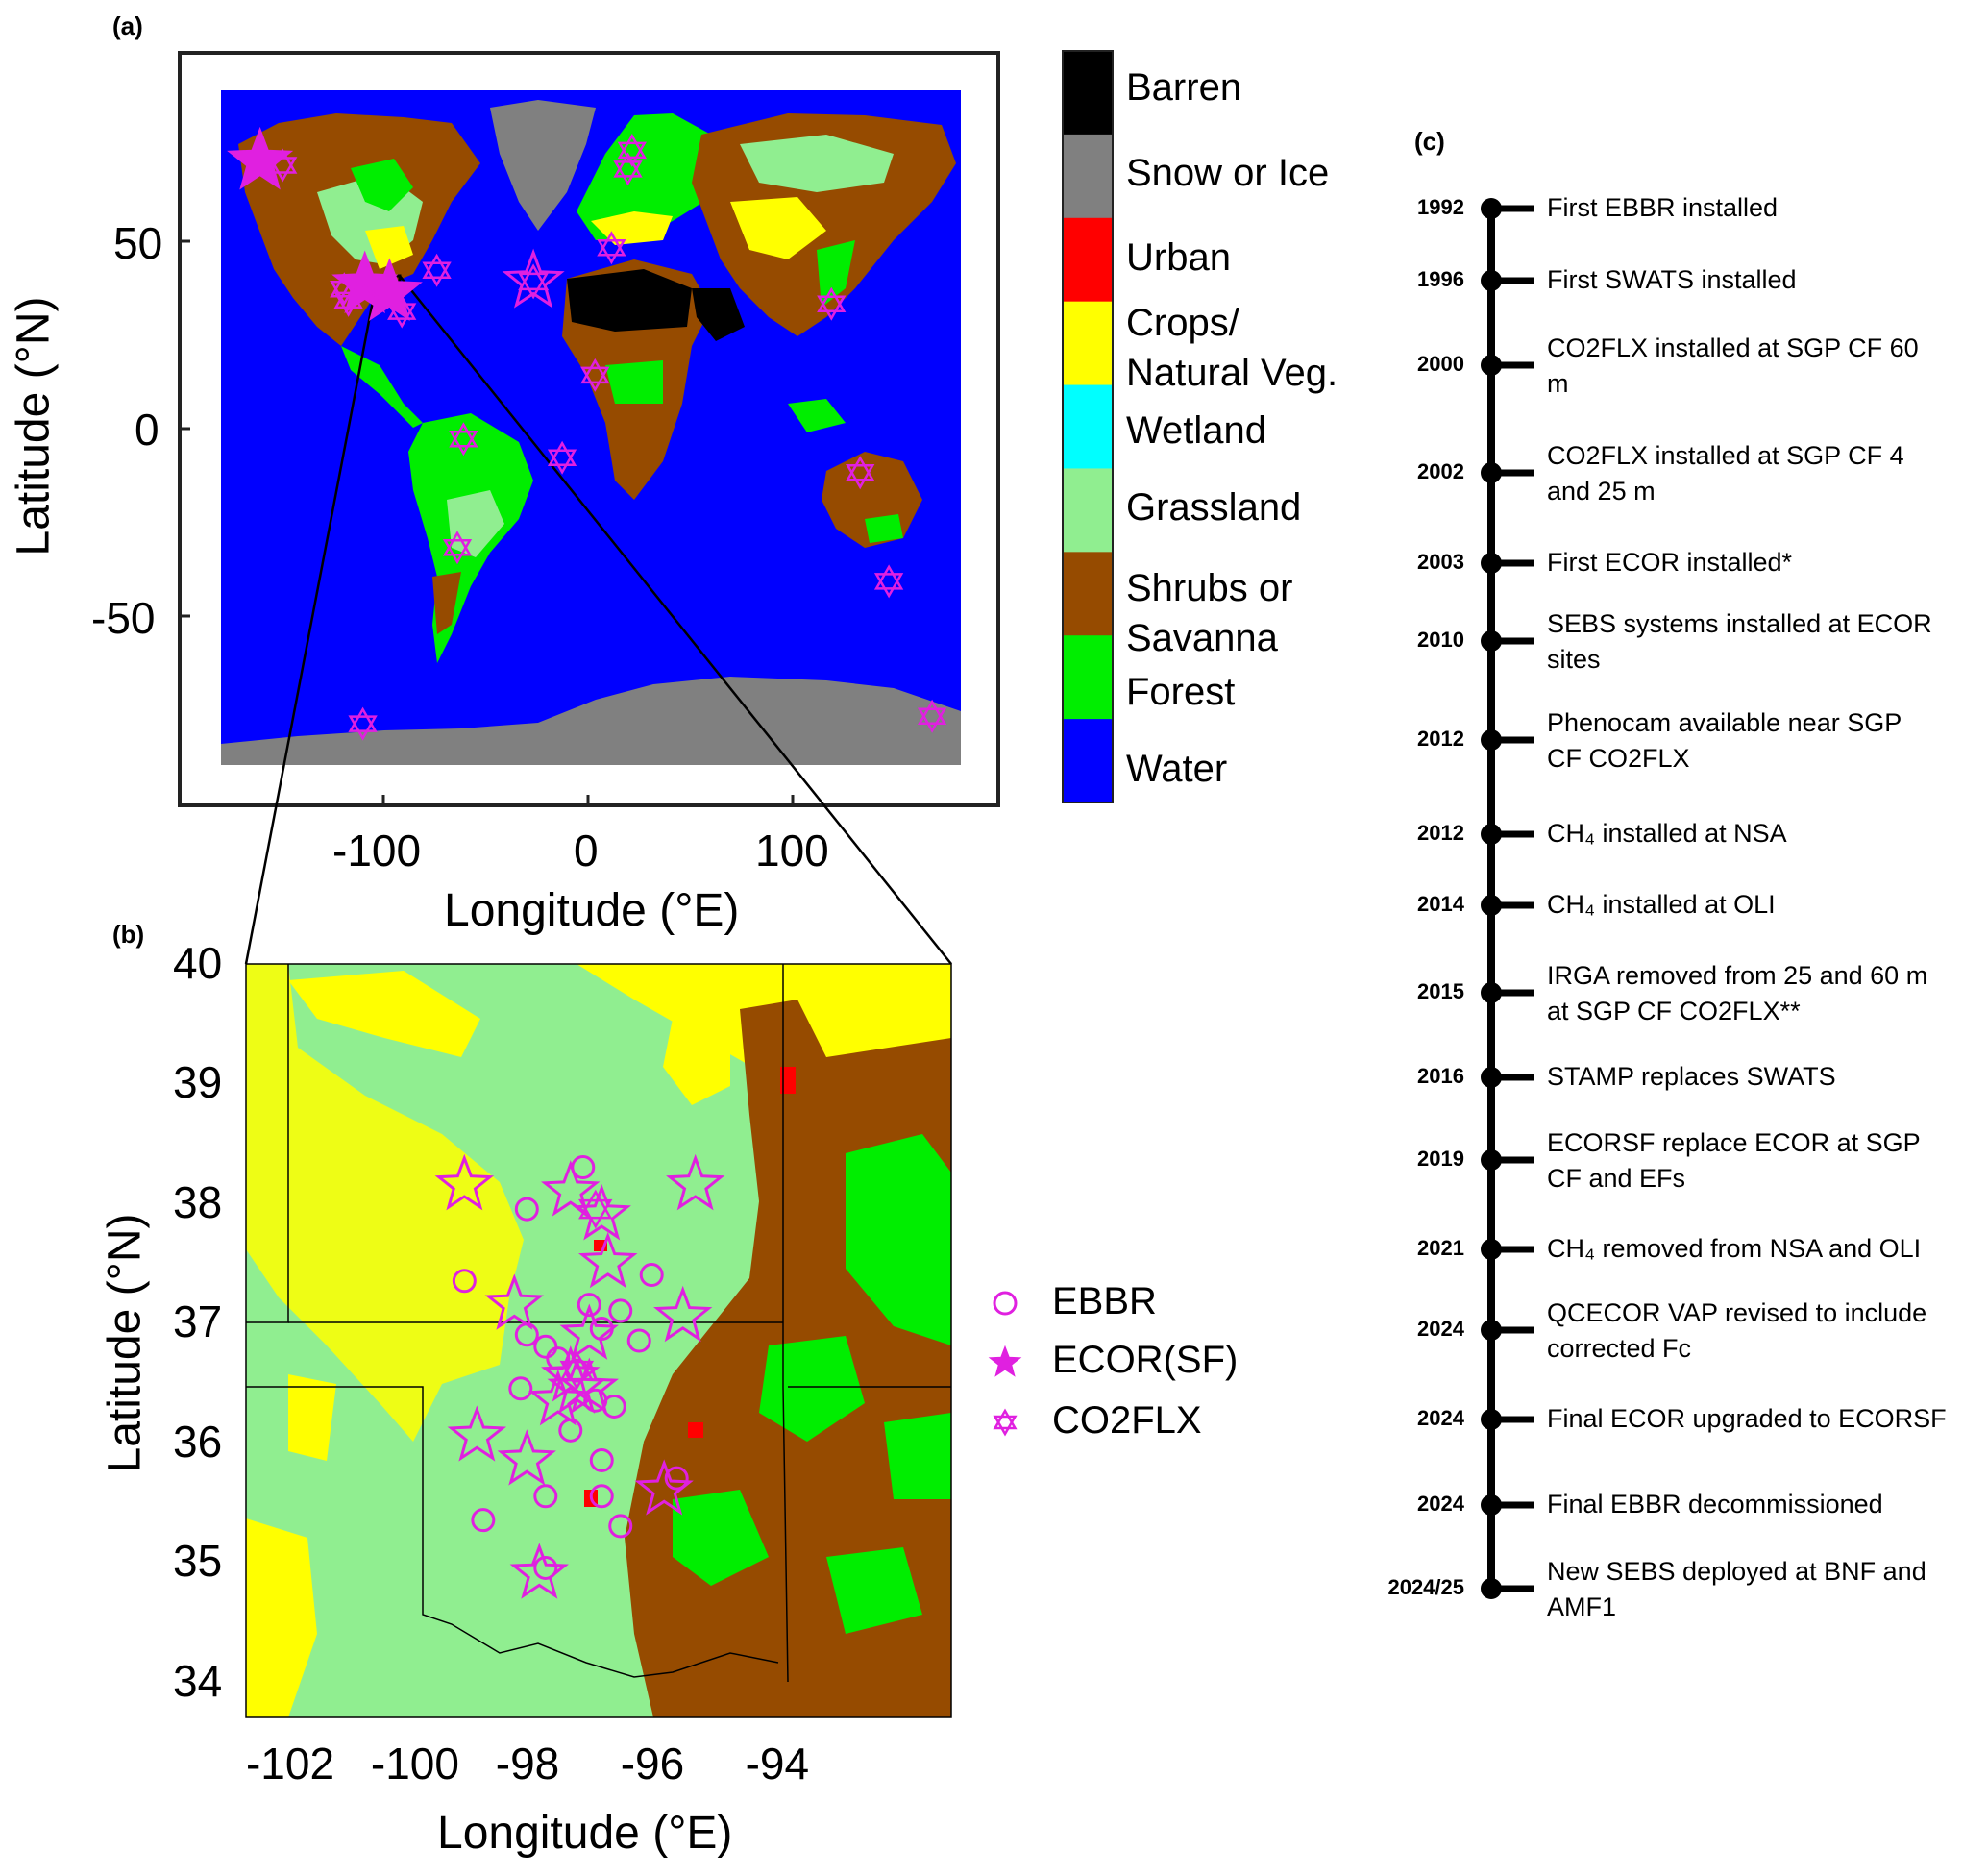 The width and height of the screenshot is (1963, 1876). What do you see at coordinates (591, 721) in the screenshot?
I see `antarctica` at bounding box center [591, 721].